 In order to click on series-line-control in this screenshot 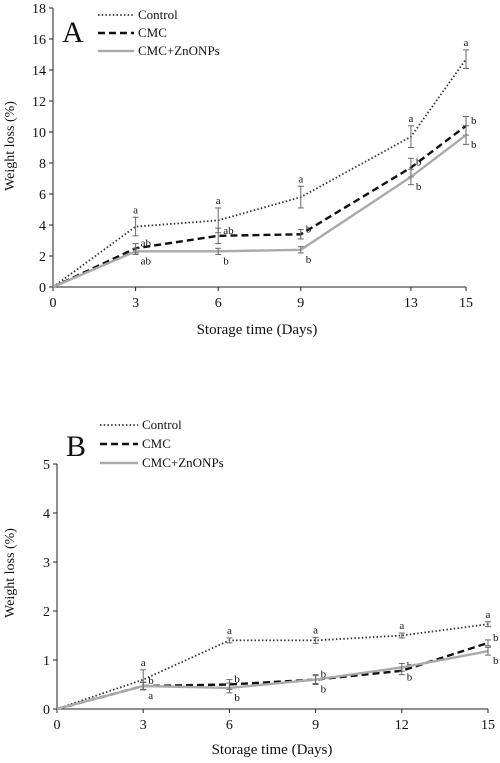, I will do `click(272, 666)`.